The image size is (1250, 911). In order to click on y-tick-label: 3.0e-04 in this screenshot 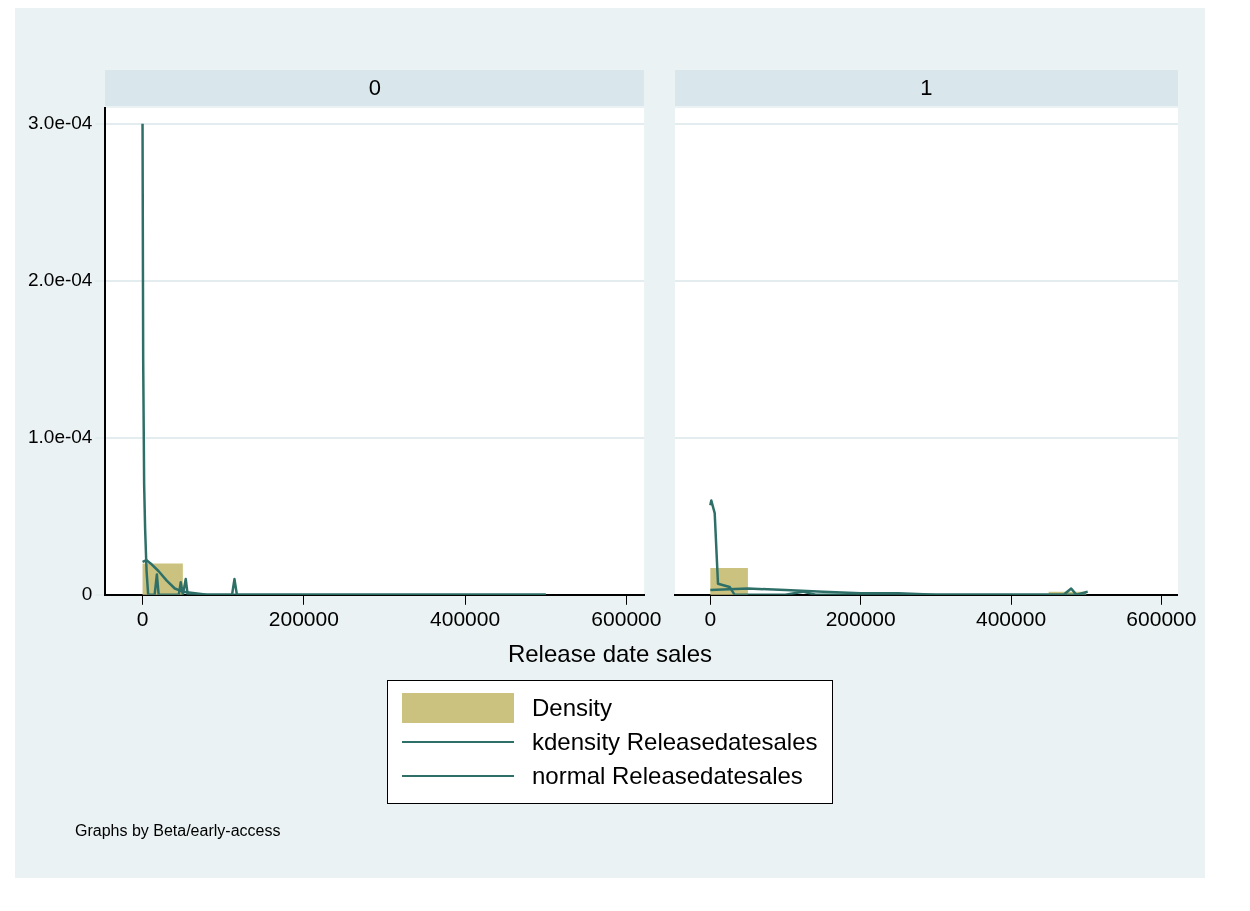, I will do `click(60, 122)`.